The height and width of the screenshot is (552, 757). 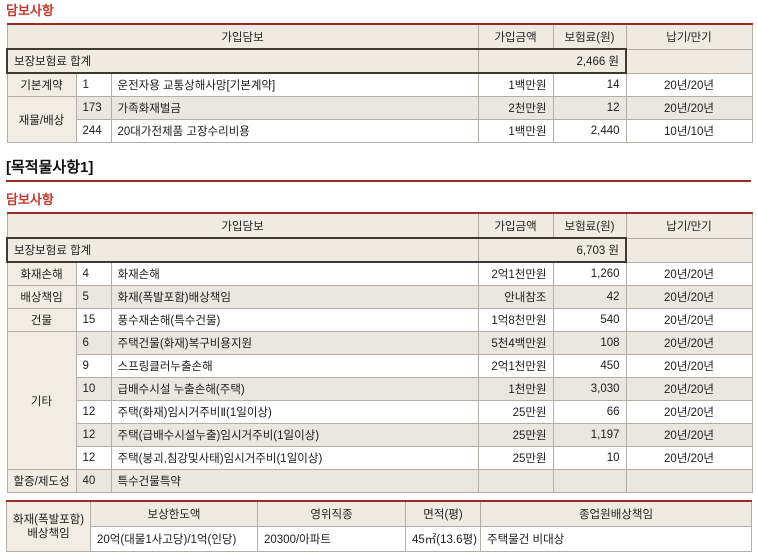 What do you see at coordinates (93, 343) in the screenshot?
I see `item-number-cell: 6` at bounding box center [93, 343].